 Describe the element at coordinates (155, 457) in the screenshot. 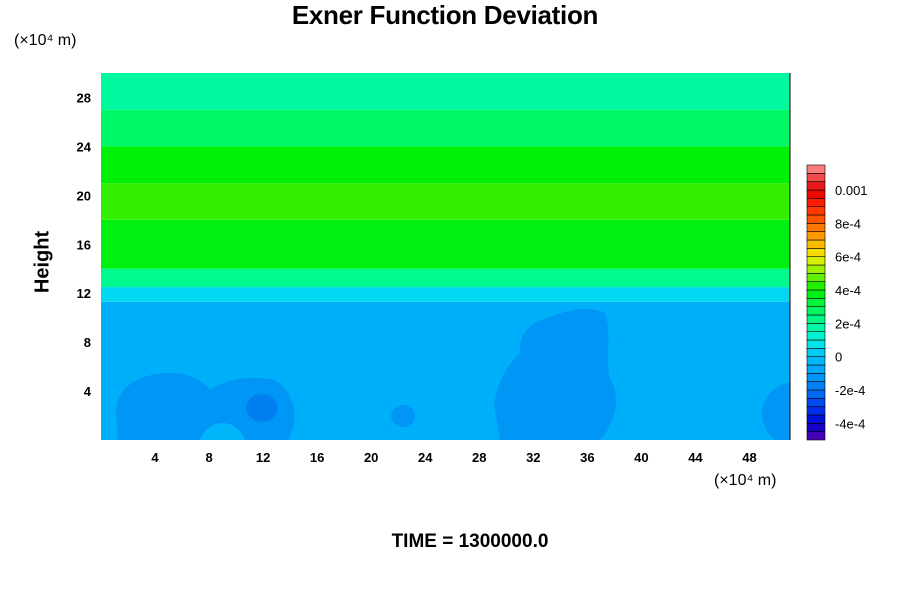

I see `x-tick-label: 4` at that location.